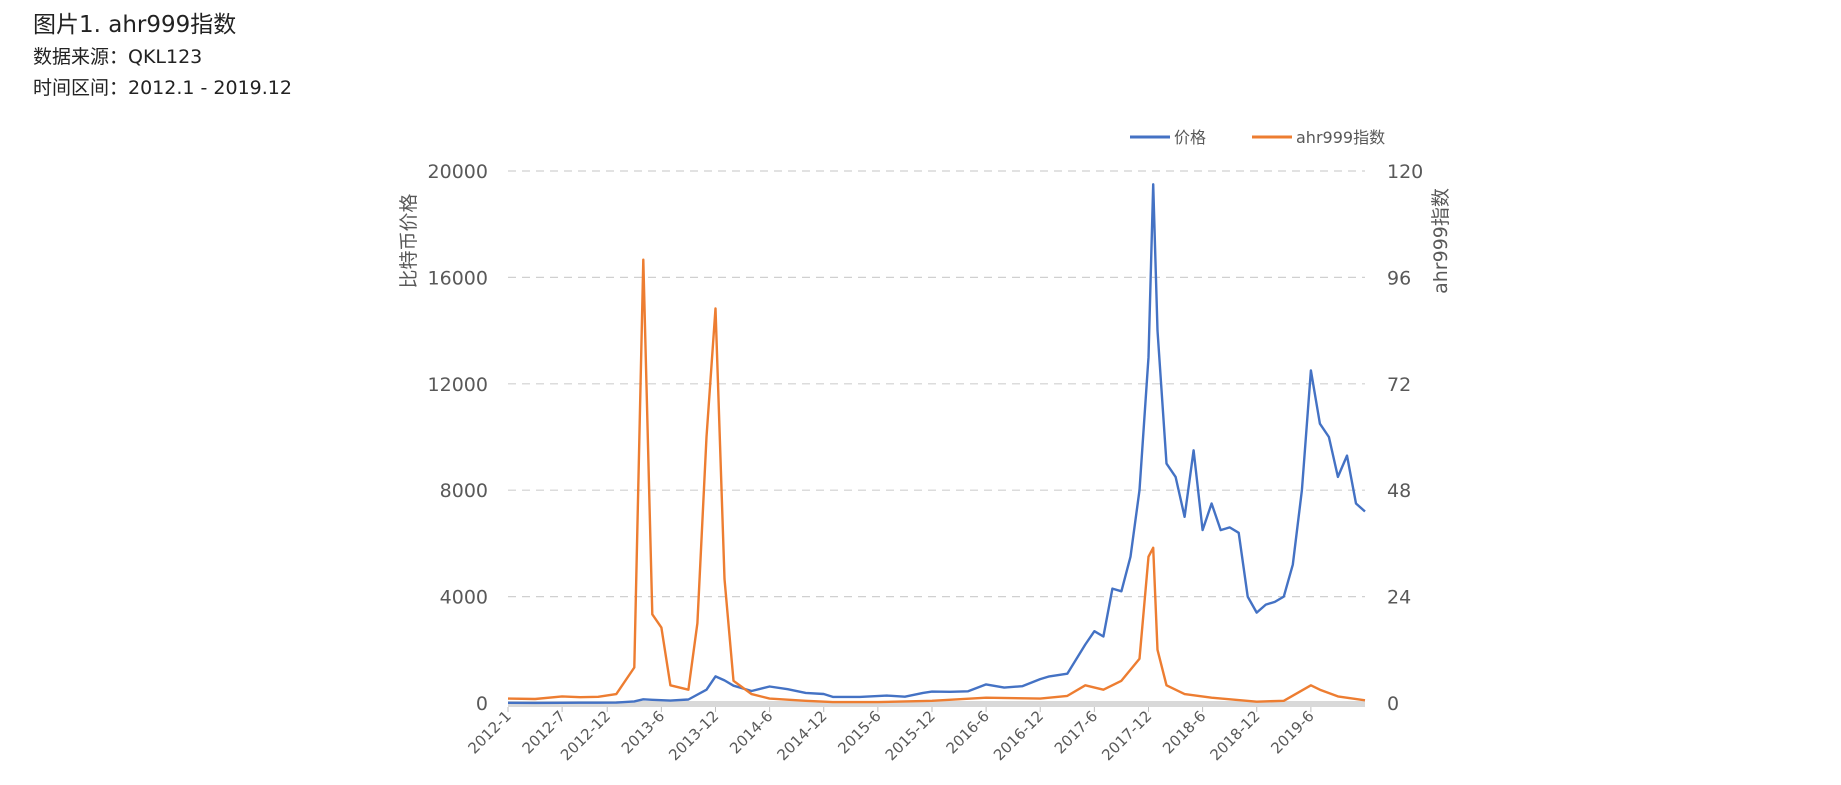 The width and height of the screenshot is (1841, 785). I want to click on x-tick-label: 2012-12, so click(585, 735).